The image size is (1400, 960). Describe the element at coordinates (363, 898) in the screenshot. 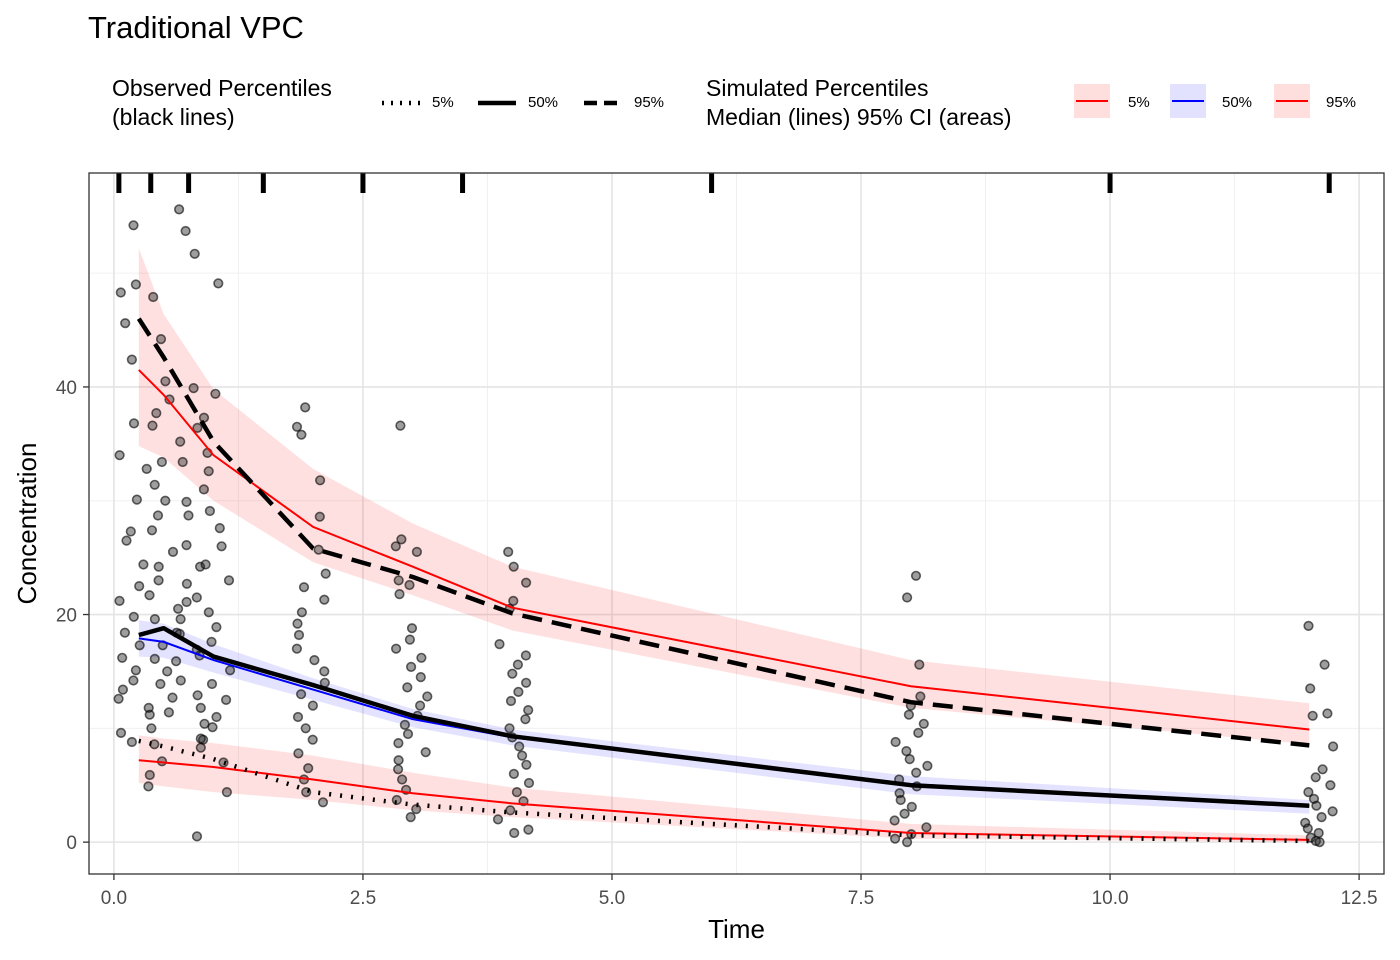

I see `x-tick-label: 2.5` at that location.